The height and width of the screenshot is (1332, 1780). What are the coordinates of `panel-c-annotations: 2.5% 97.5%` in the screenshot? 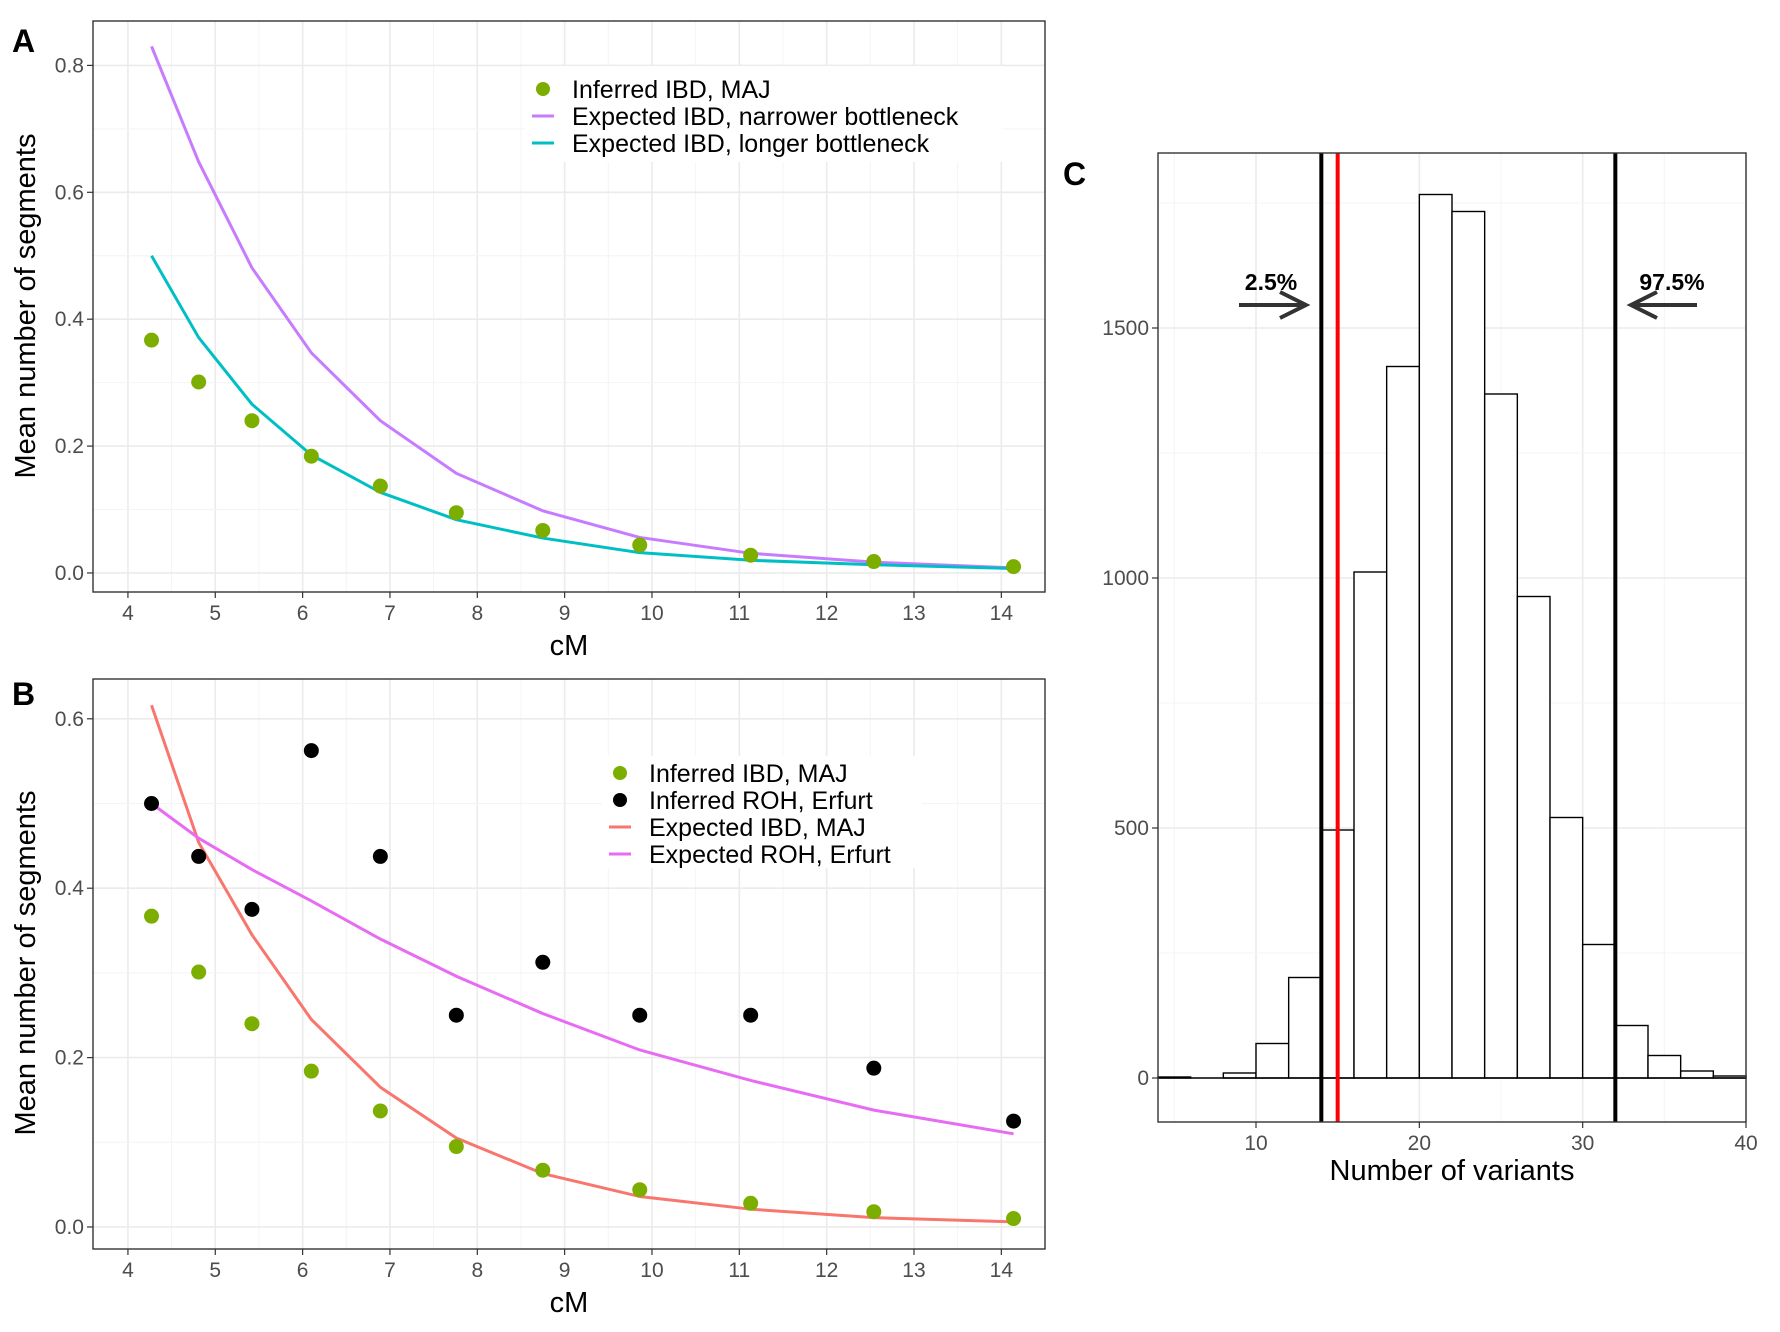 It's located at (1472, 294).